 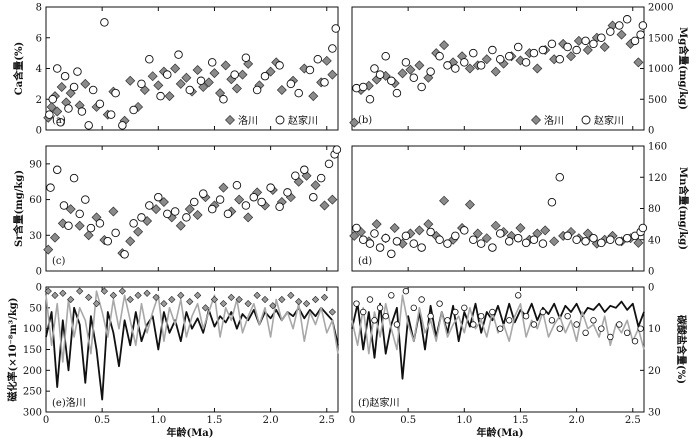 I want to click on x-tick-label: 2.0, so click(x=577, y=420).